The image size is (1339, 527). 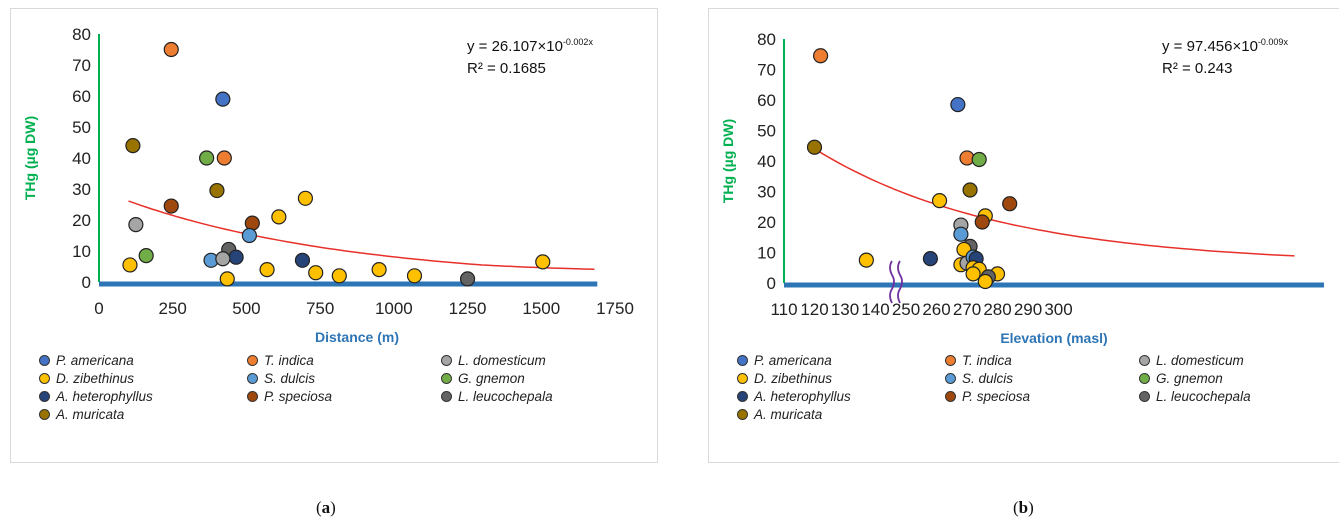 I want to click on legend-item: A. heterophyllus, so click(x=96, y=396).